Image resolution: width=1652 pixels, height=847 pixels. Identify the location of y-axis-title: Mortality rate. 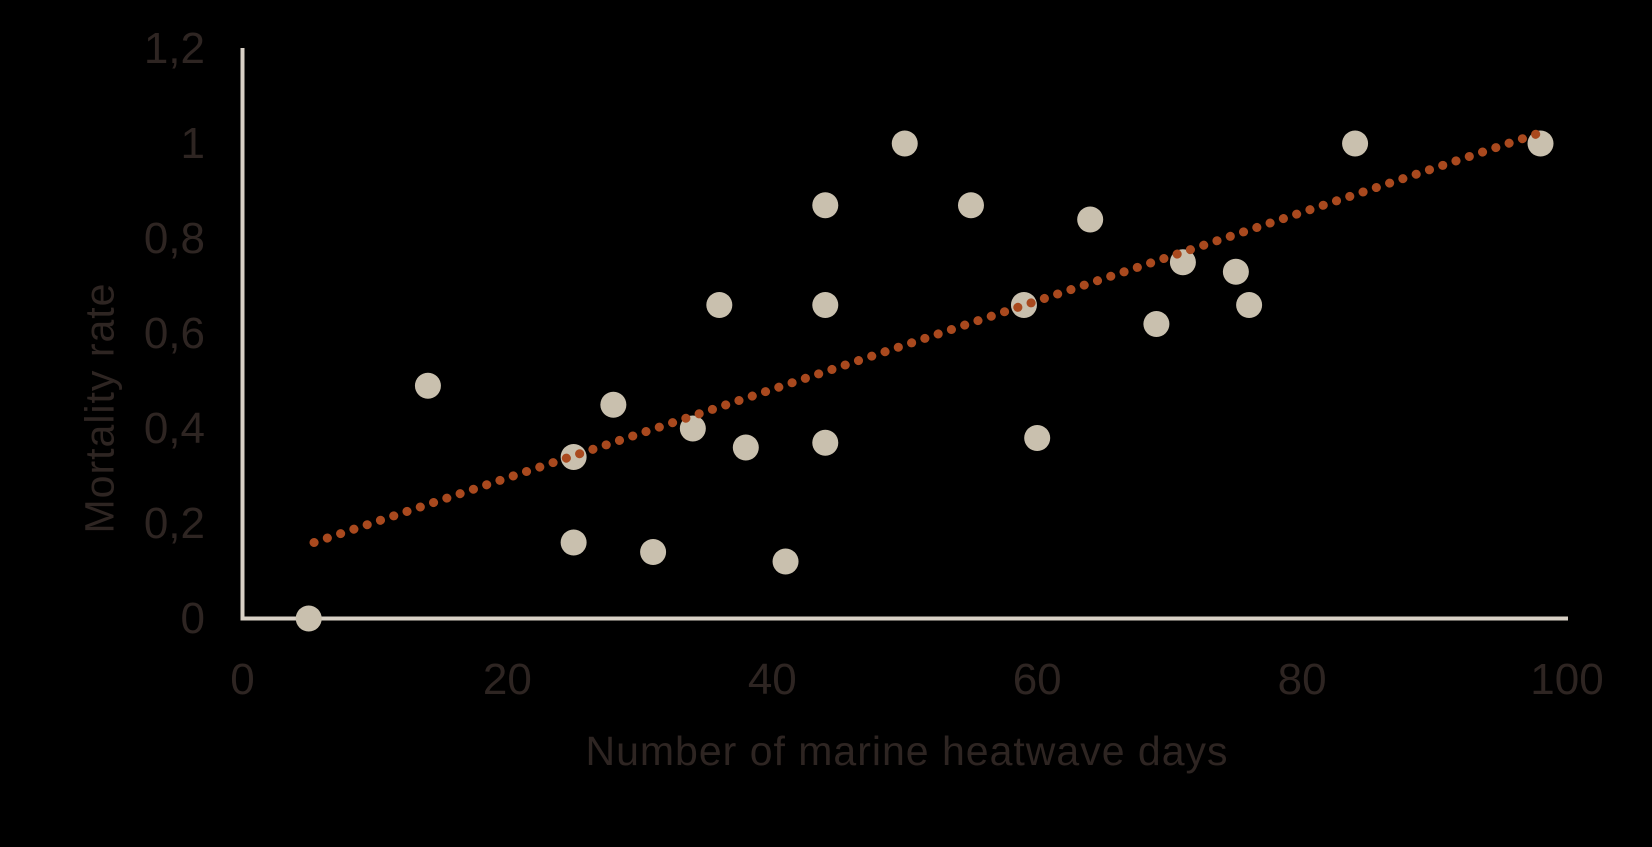
(99, 408).